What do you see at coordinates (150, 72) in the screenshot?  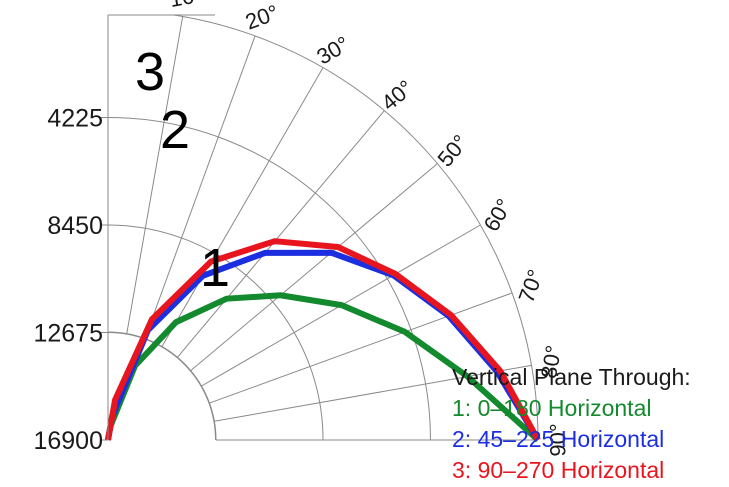 I see `series-marker-3: 3` at bounding box center [150, 72].